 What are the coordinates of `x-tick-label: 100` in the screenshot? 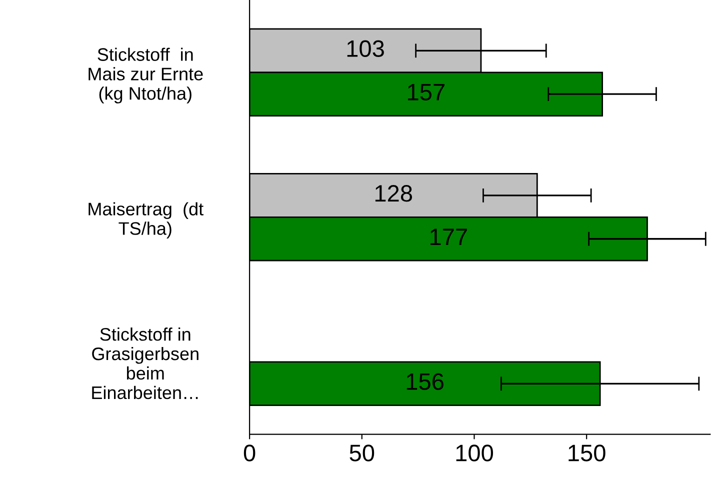 It's located at (475, 453).